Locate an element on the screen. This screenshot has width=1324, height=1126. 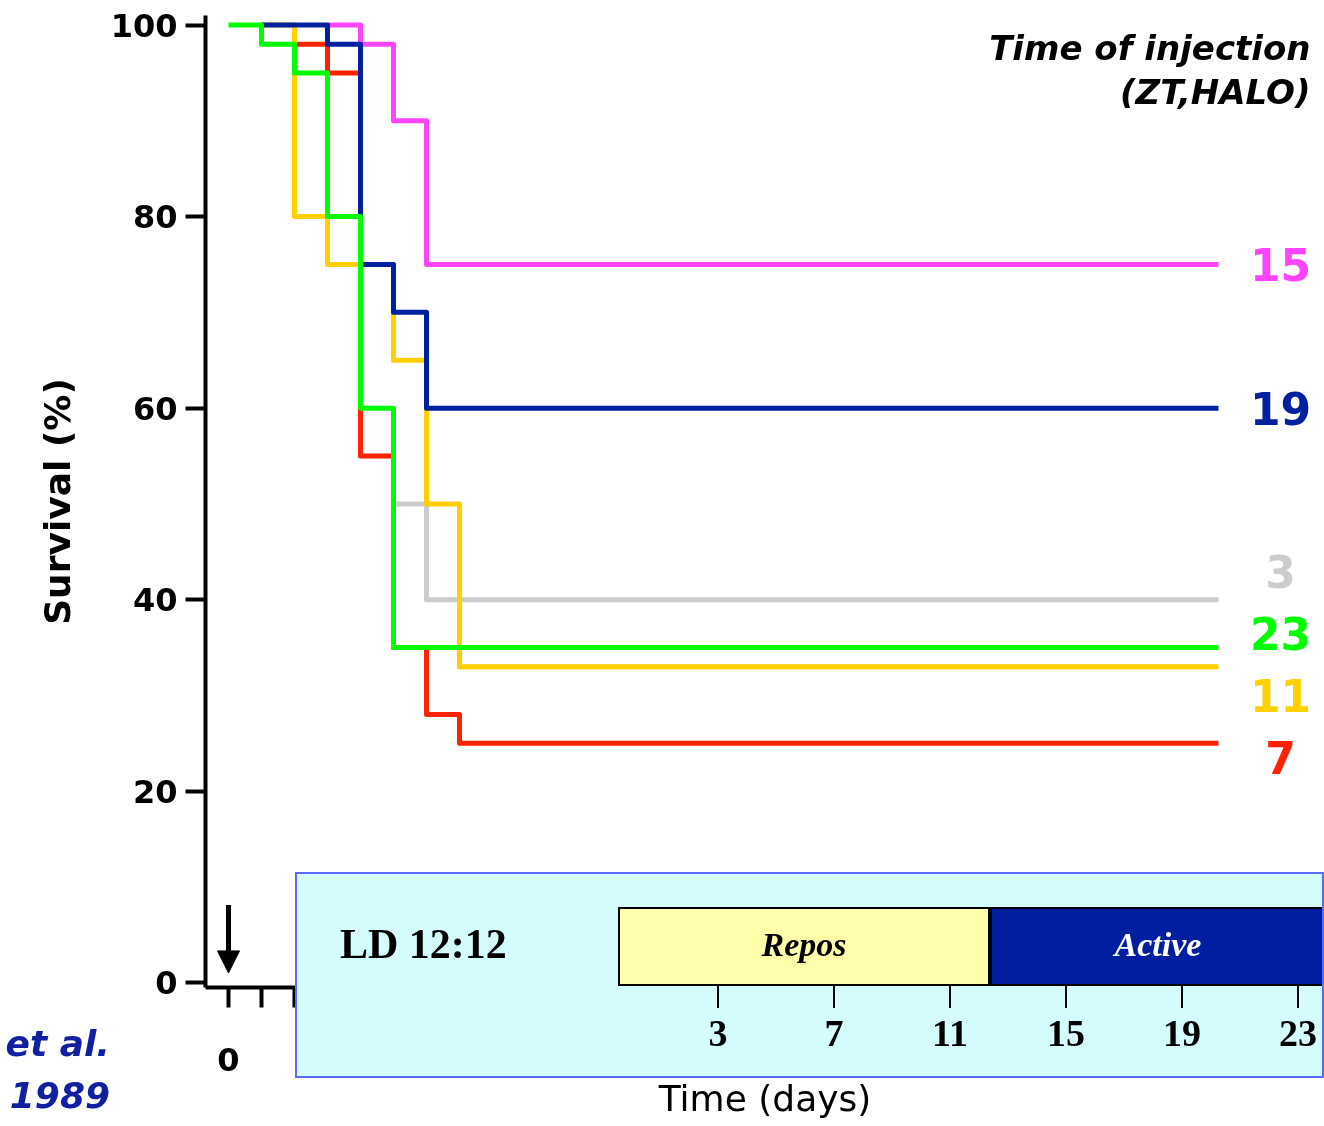
y-tick-label: 40 is located at coordinates (155, 600).